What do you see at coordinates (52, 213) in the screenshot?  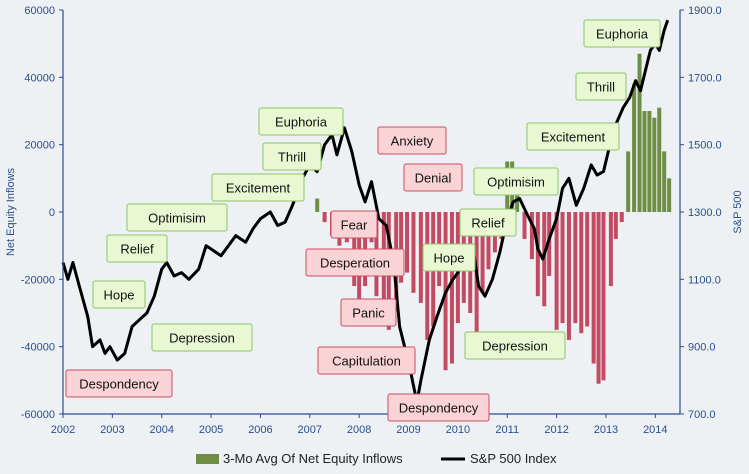 I see `y-left-tick-label: 0` at bounding box center [52, 213].